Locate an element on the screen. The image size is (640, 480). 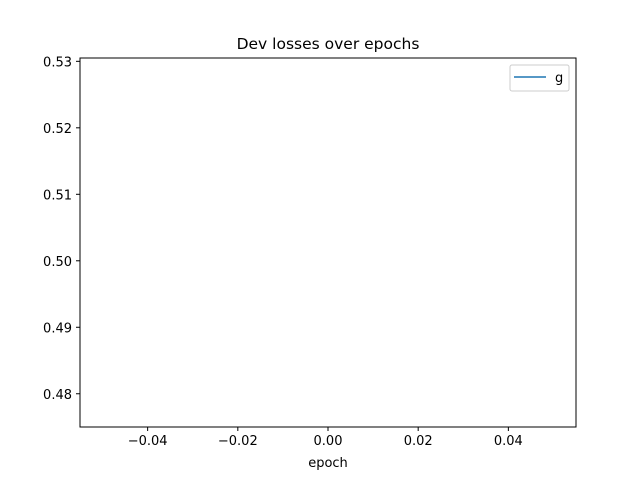
x-tick-label: 0.04 is located at coordinates (508, 441).